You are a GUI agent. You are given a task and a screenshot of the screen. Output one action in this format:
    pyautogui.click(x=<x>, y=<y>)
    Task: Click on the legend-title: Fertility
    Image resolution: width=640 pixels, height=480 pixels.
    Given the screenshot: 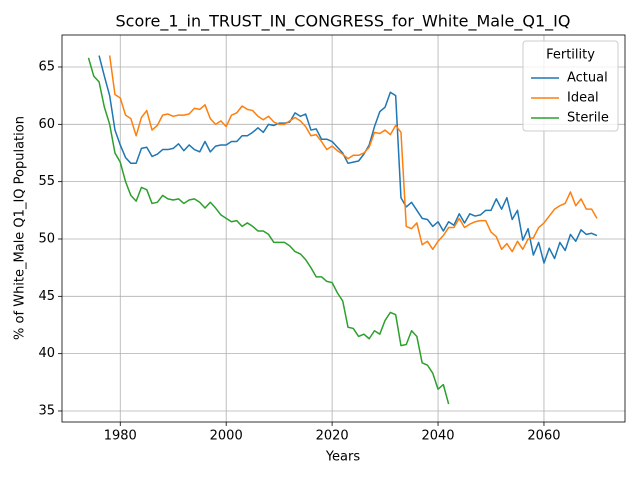 What is the action you would take?
    pyautogui.click(x=570, y=55)
    